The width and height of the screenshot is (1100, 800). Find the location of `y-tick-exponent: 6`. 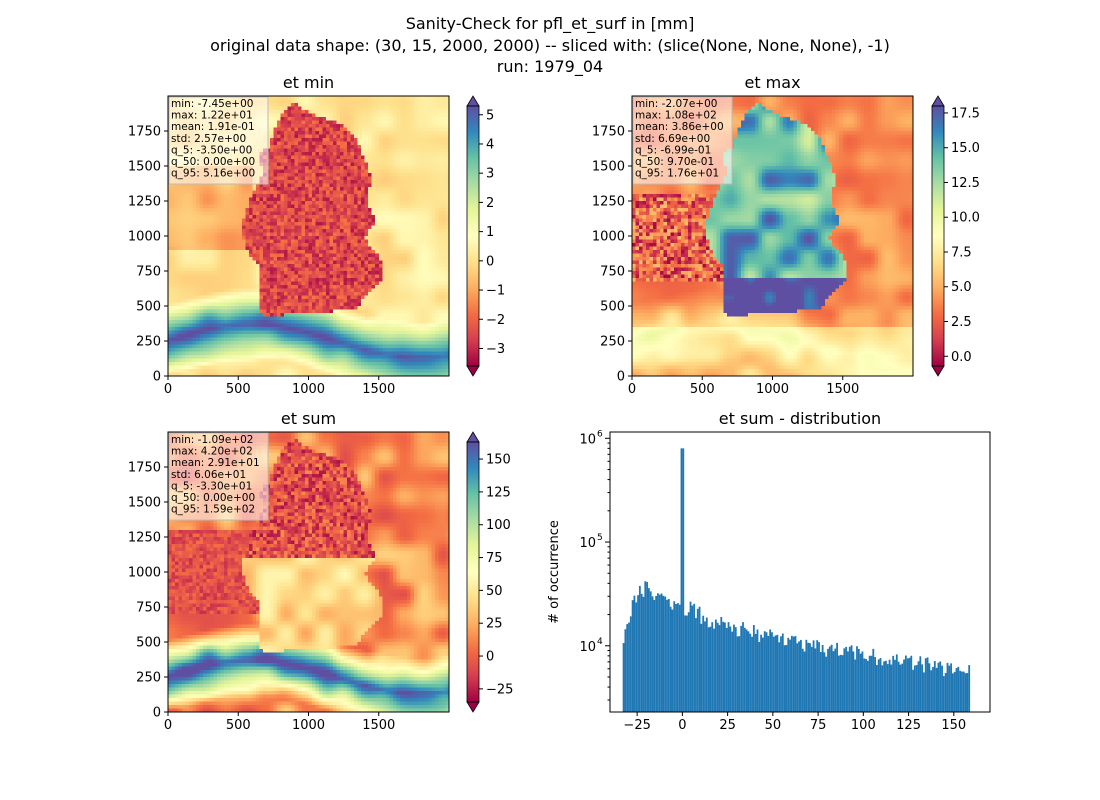

y-tick-exponent: 6 is located at coordinates (600, 434).